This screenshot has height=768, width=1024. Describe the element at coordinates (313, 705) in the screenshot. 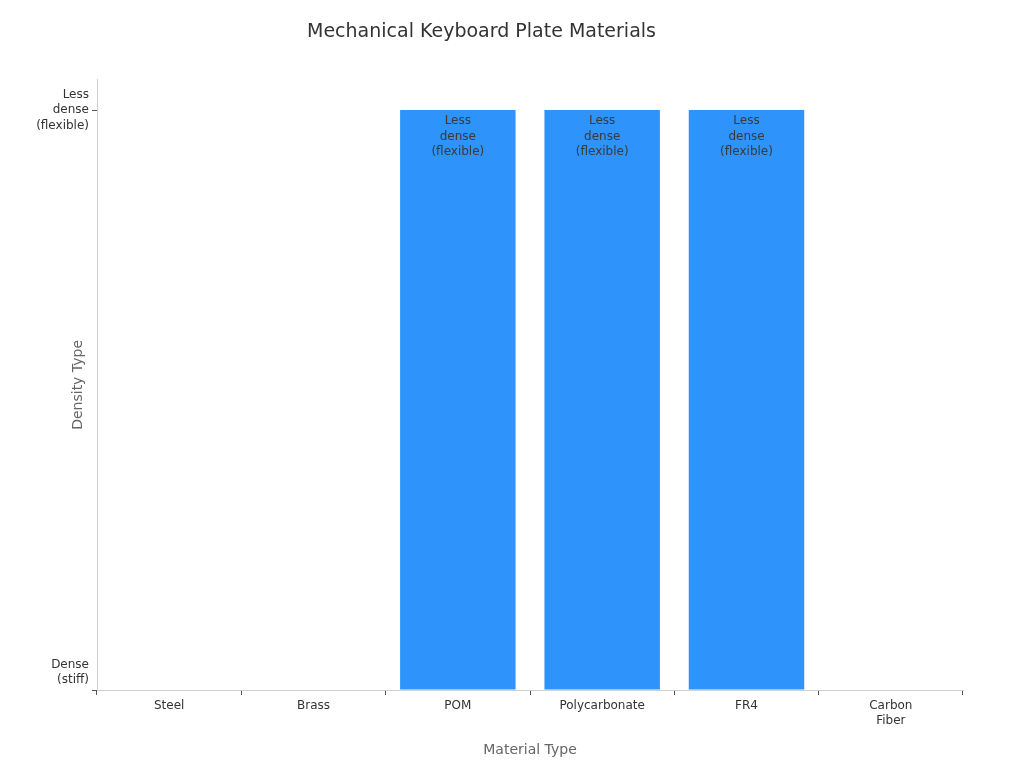

I see `x-tick-label: Brass` at that location.